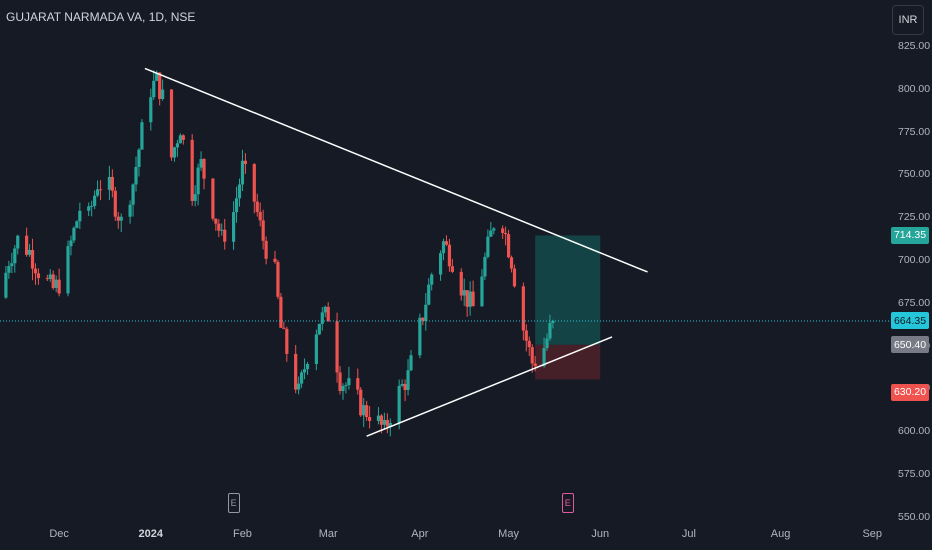 The image size is (932, 550). I want to click on time-tick: Jun, so click(600, 534).